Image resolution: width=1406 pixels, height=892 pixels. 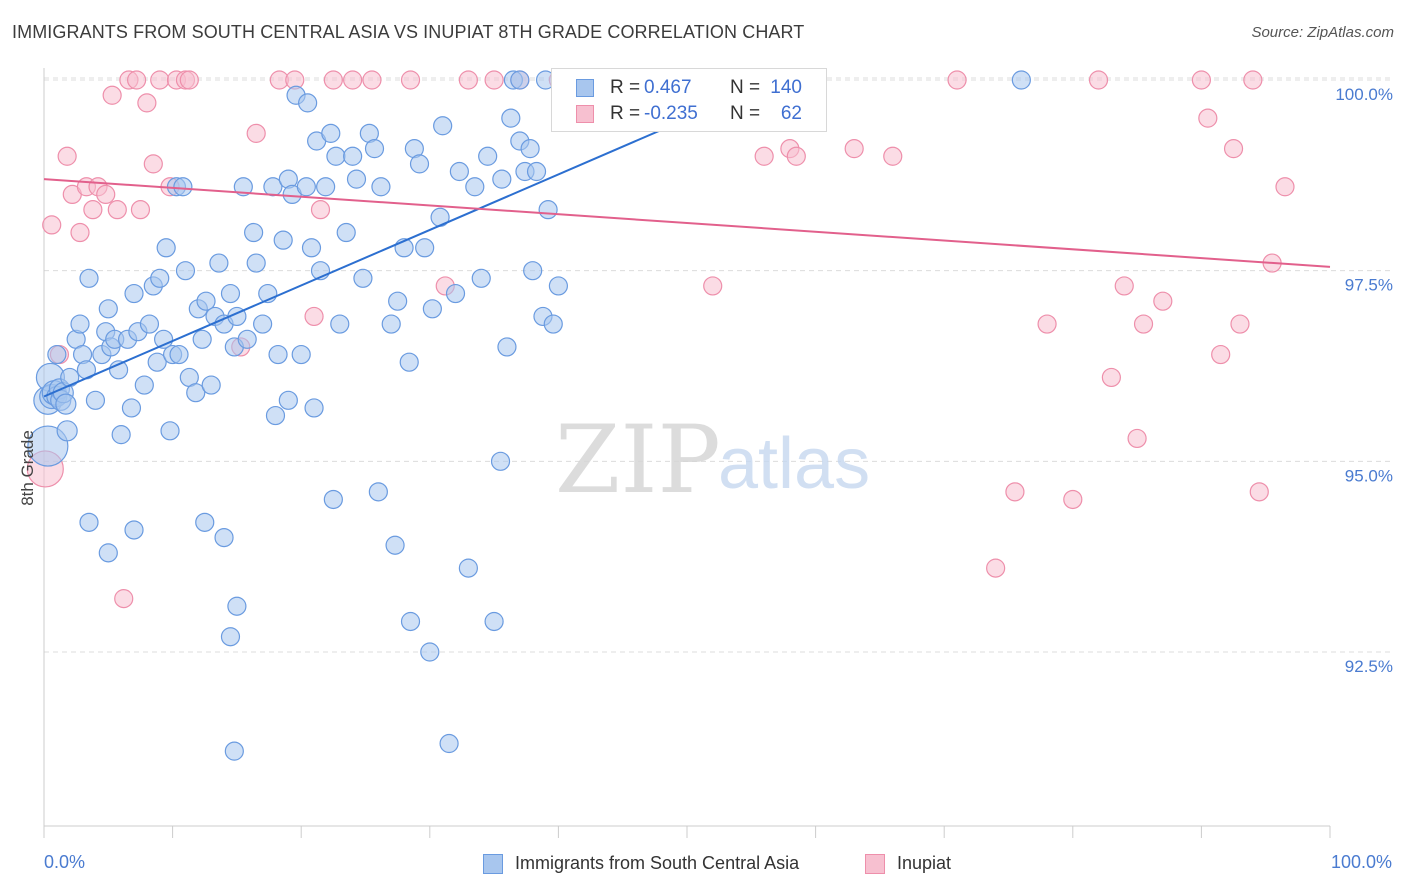 What do you see at coordinates (1369, 285) in the screenshot?
I see `y-tick-label: 97.5%` at bounding box center [1369, 285].